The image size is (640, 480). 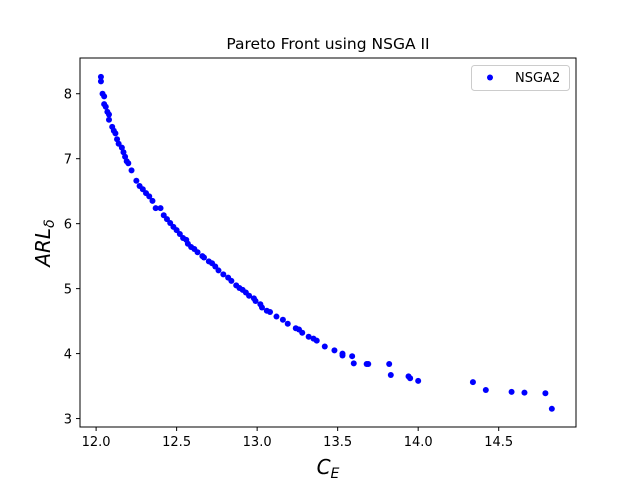 I want to click on y-tick-label: 7, so click(x=68, y=160).